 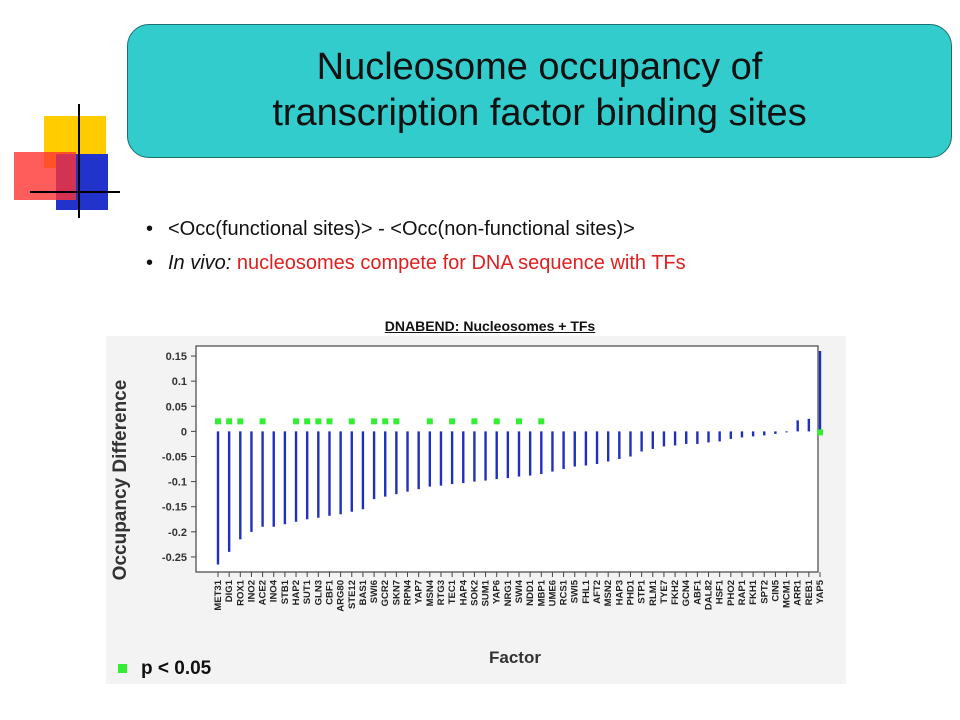 I want to click on x-tick-label: RLM1, so click(x=653, y=592).